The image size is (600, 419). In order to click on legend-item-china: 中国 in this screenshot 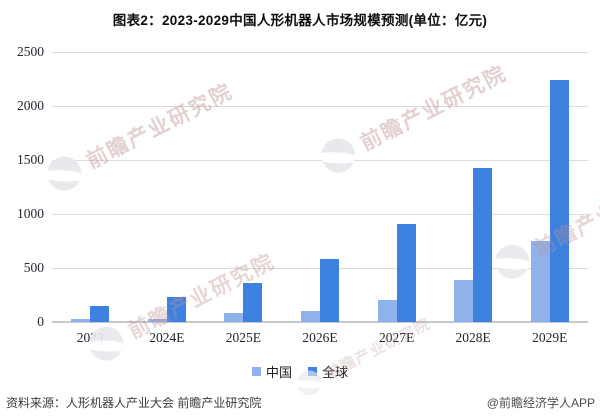, I will do `click(271, 371)`.